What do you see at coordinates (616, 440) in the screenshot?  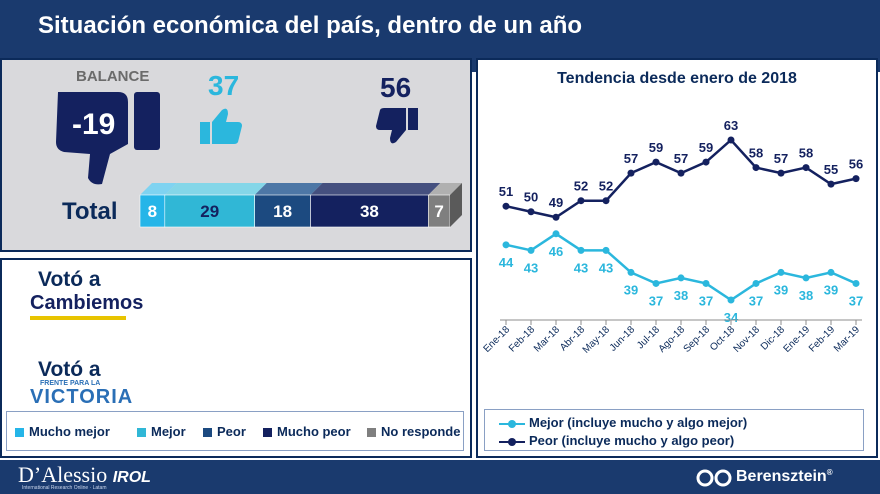 I see `legend-peor-series: Peor (incluye mucho y algo peor)` at bounding box center [616, 440].